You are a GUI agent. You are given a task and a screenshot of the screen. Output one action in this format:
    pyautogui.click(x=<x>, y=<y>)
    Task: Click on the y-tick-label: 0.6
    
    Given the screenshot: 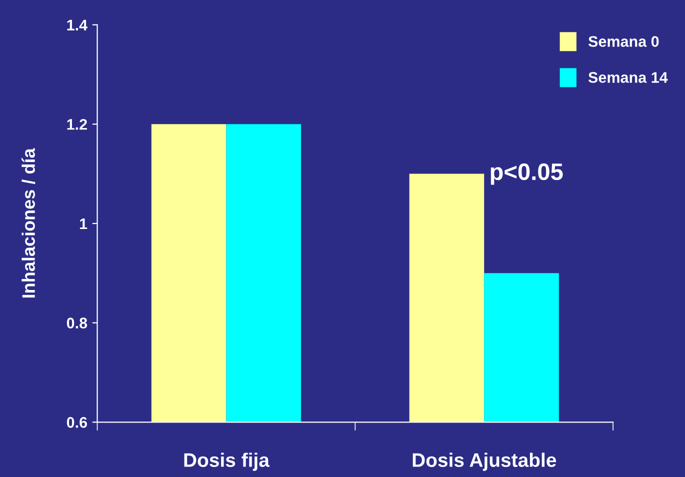 What is the action you would take?
    pyautogui.click(x=76, y=422)
    